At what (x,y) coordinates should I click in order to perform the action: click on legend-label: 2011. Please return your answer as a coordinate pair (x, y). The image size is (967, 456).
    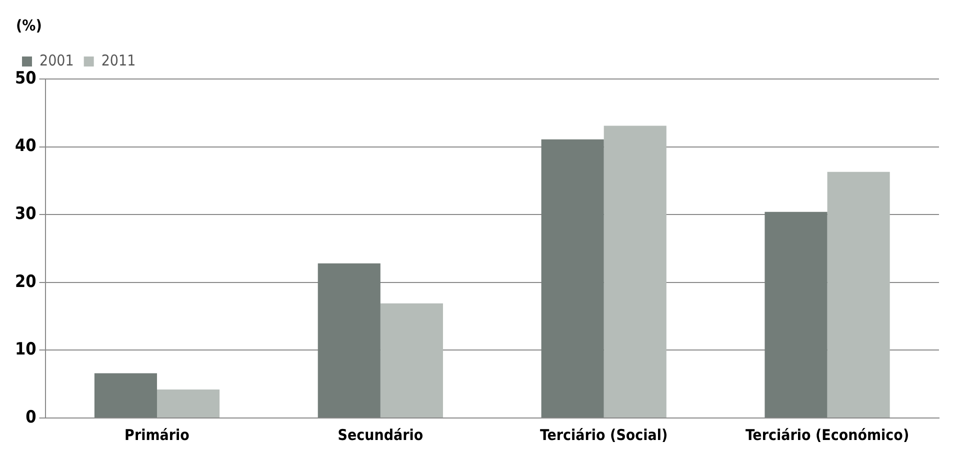
    Looking at the image, I should click on (118, 60).